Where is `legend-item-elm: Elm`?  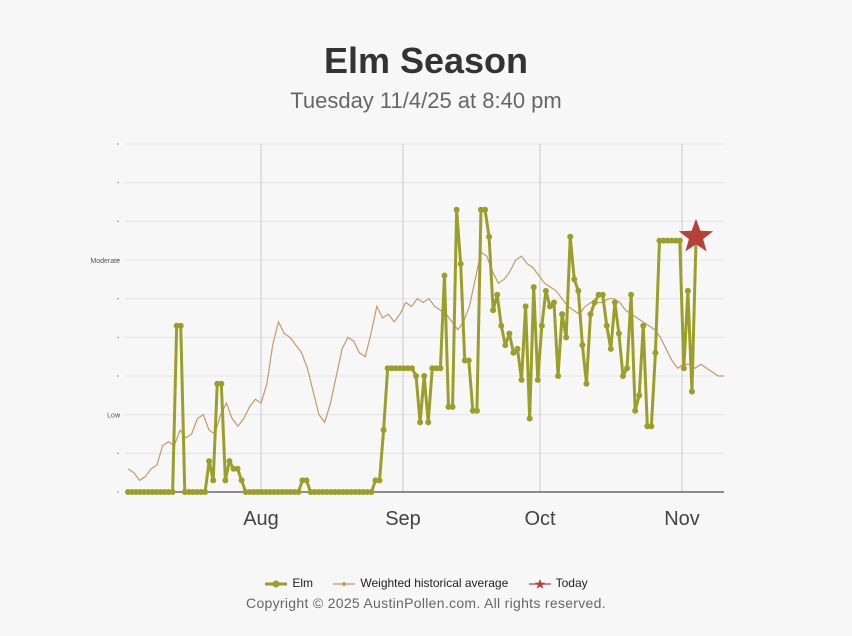 legend-item-elm: Elm is located at coordinates (288, 583).